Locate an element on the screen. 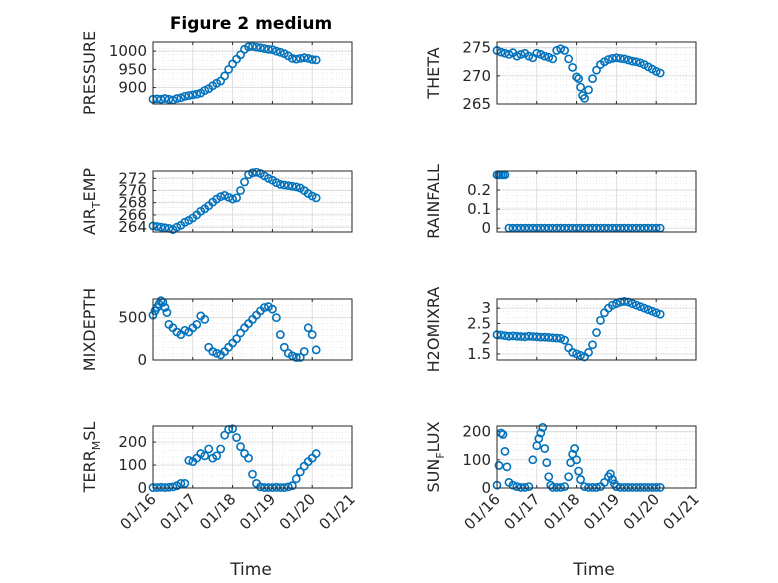 The height and width of the screenshot is (583, 778). y-tick-label: 100 is located at coordinates (132, 465).